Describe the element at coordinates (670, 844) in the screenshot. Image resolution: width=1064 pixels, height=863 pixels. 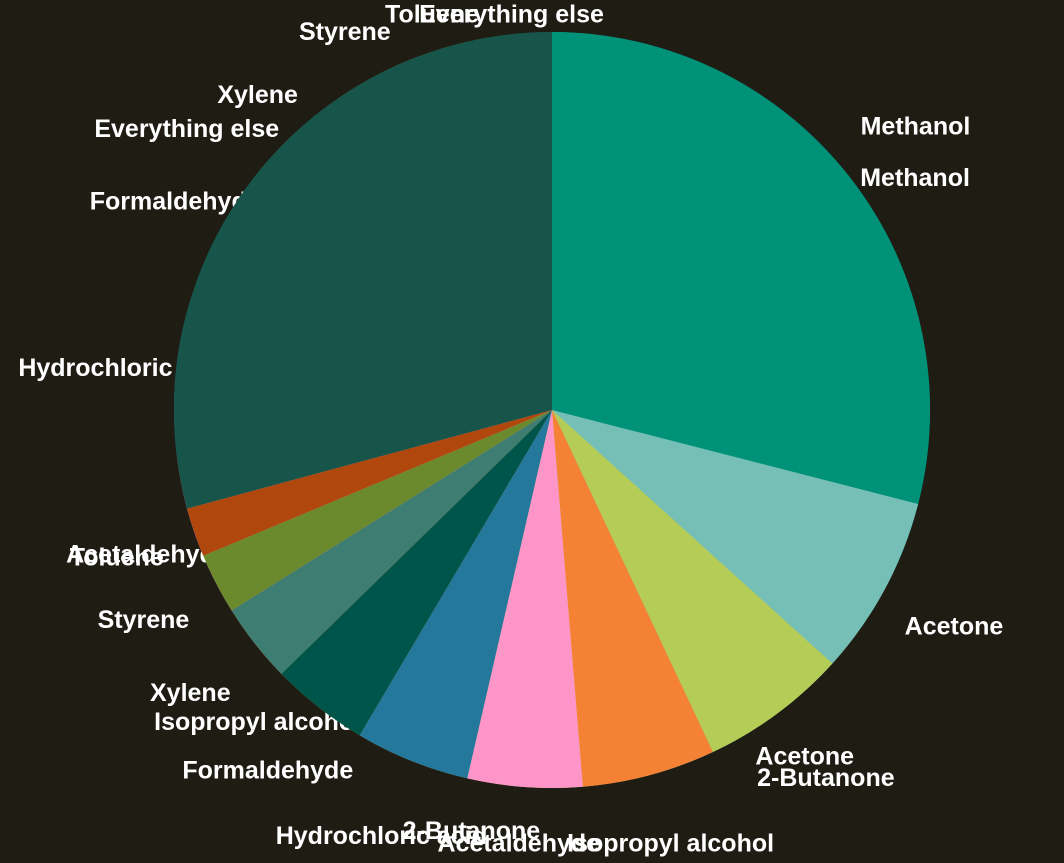
I see `slice-label: Isopropyl alcohol` at that location.